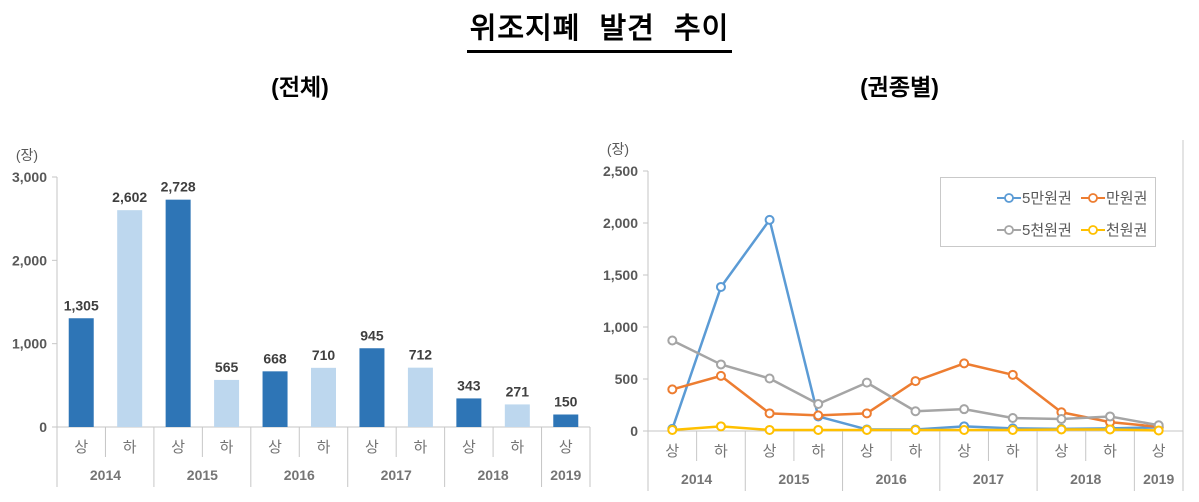  What do you see at coordinates (599, 29) in the screenshot?
I see `page-title: 위조지폐 발견 추이` at bounding box center [599, 29].